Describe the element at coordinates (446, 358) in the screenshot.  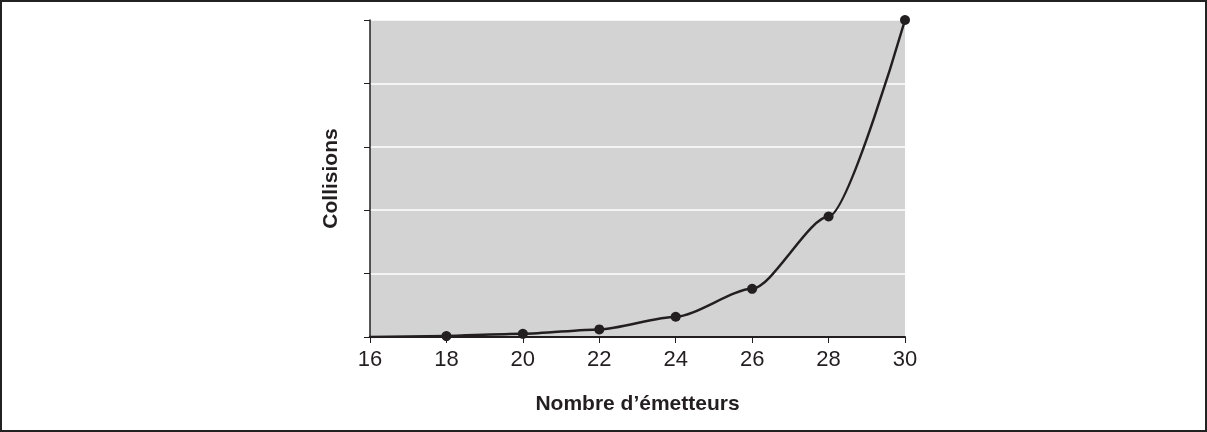
I see `x-tick-label: 18` at that location.